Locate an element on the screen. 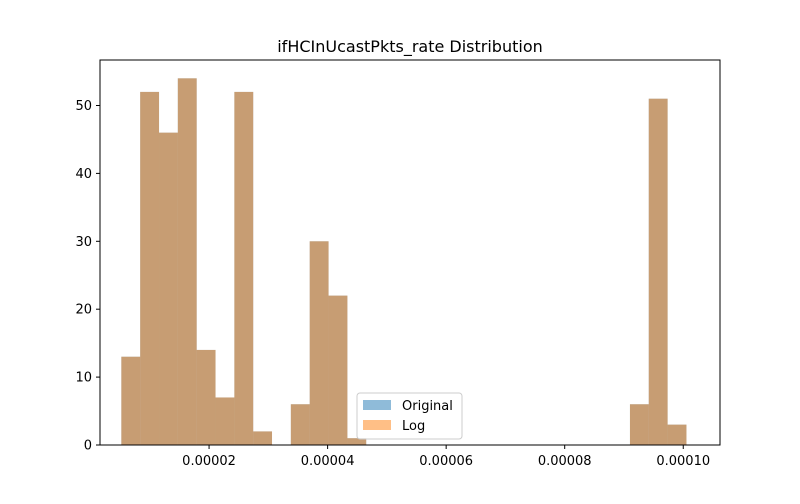 Image resolution: width=800 pixels, height=504 pixels. y-tick-label: 20 is located at coordinates (83, 310).